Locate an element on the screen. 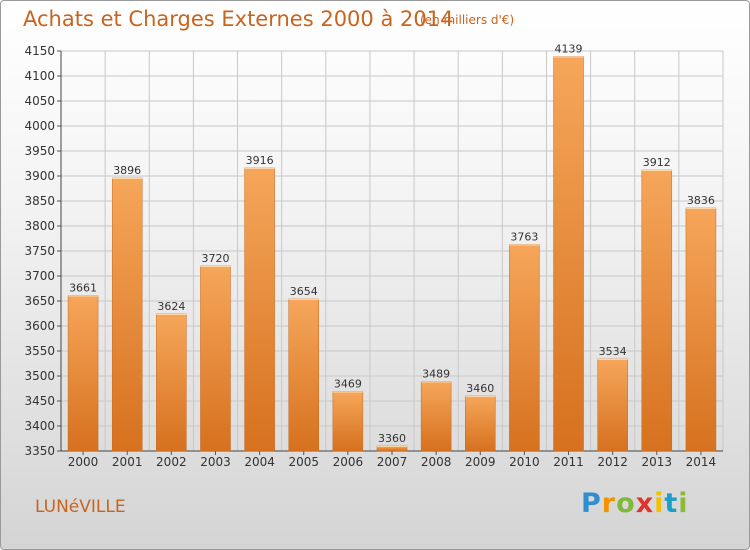  y-tick-label: 3700 is located at coordinates (39, 276).